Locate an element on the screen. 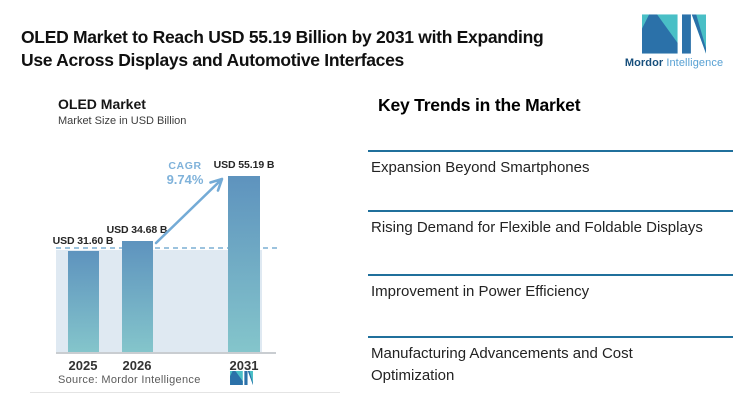 The width and height of the screenshot is (750, 420). chart-subtitle: Market Size in USD Billion is located at coordinates (122, 121).